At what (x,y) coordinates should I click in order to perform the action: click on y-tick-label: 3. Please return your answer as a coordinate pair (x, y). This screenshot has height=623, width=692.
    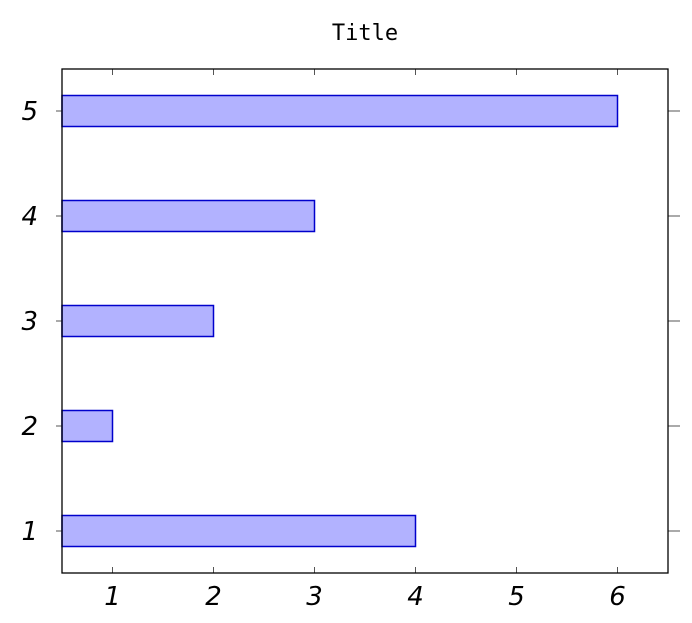
    Looking at the image, I should click on (29, 322).